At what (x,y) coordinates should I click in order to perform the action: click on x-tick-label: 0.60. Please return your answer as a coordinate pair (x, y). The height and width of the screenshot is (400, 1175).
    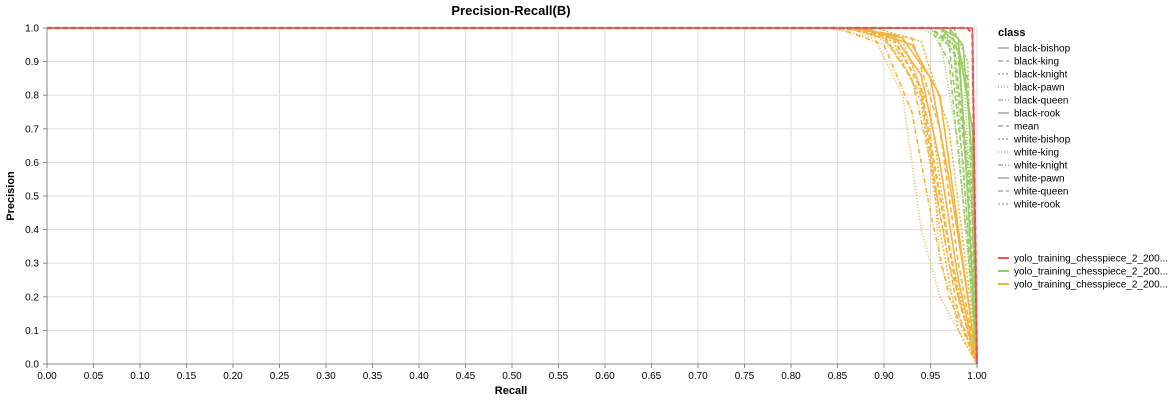
    Looking at the image, I should click on (605, 376).